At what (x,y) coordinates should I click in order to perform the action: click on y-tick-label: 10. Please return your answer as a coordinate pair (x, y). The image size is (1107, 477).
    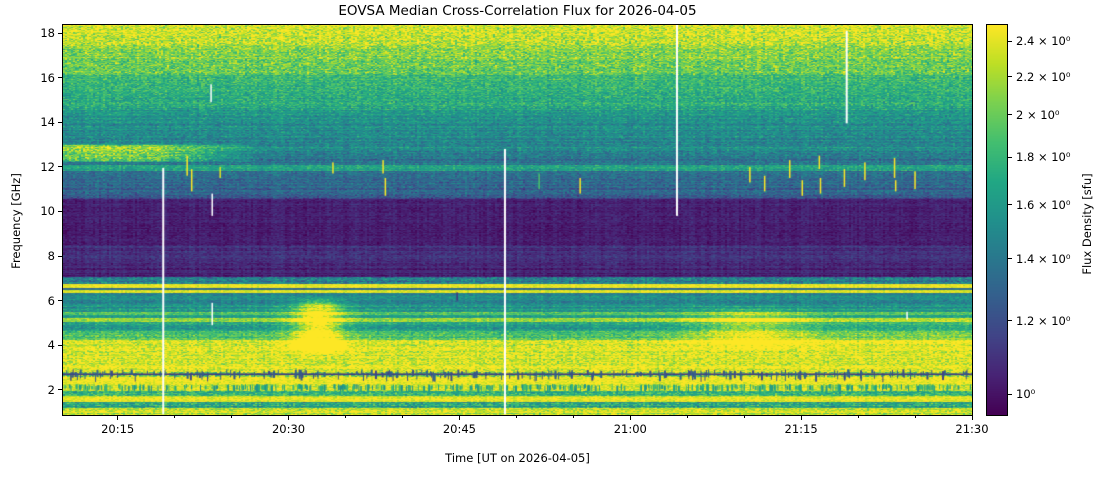
    Looking at the image, I should click on (47, 211).